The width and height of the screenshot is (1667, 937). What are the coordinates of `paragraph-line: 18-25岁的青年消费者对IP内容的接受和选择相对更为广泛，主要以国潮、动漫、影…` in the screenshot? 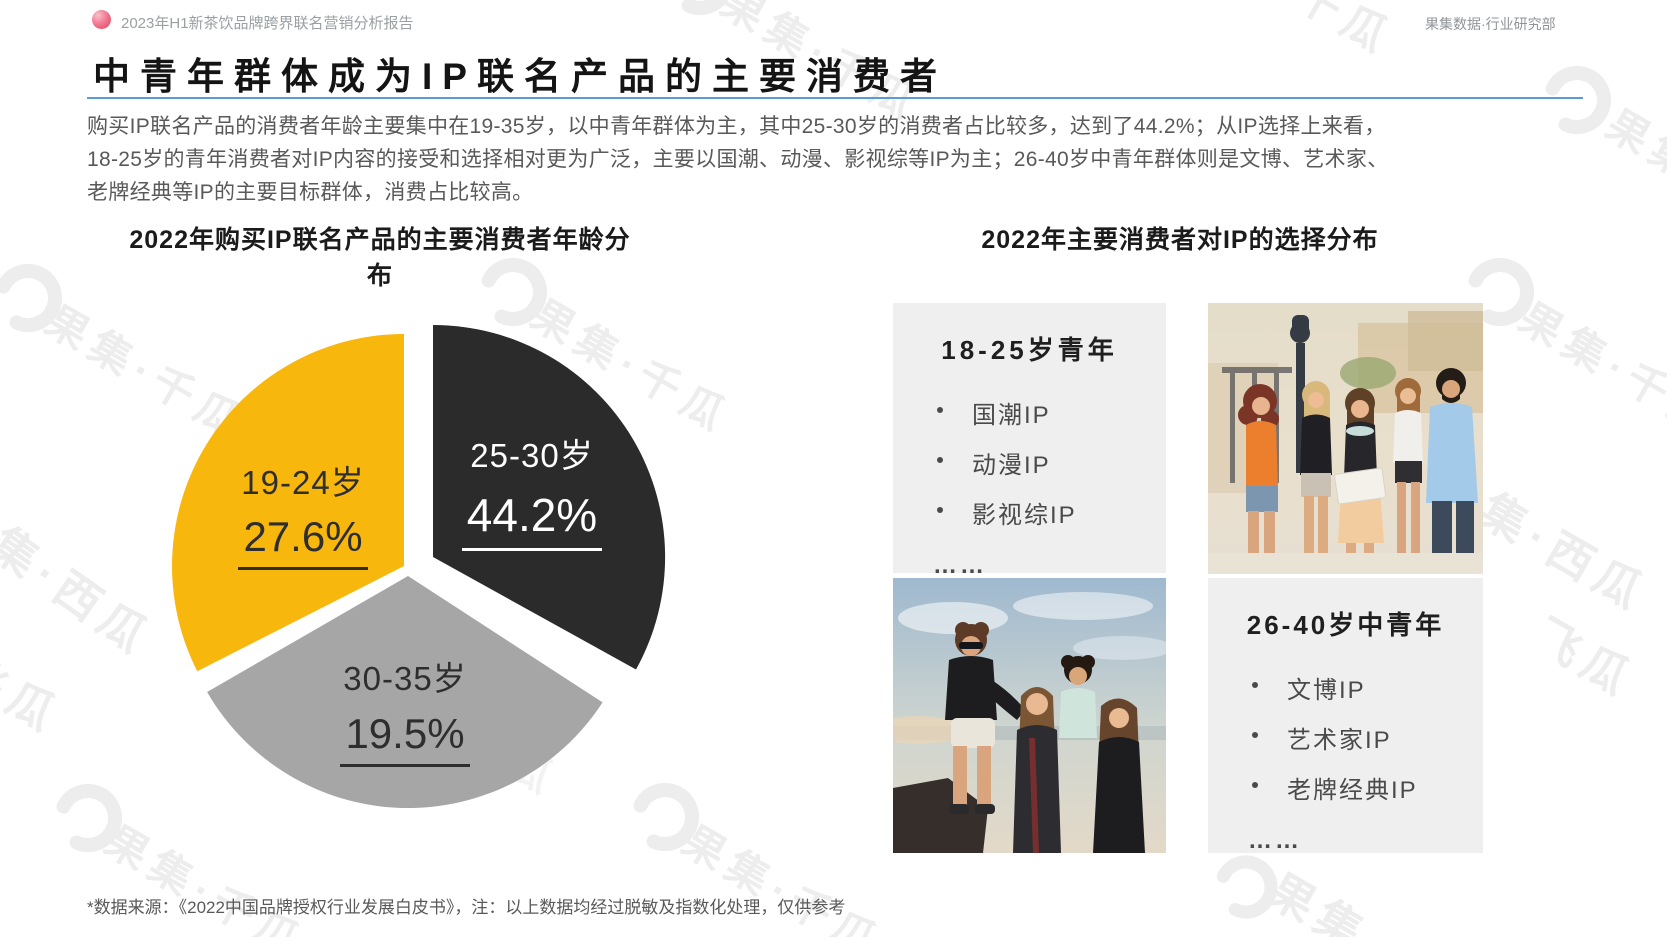 It's located at (738, 159).